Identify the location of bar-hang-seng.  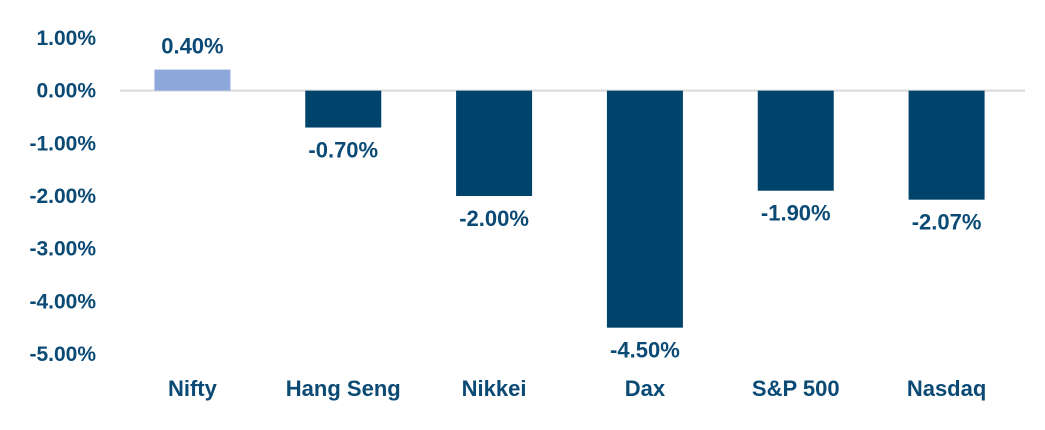
(343, 109).